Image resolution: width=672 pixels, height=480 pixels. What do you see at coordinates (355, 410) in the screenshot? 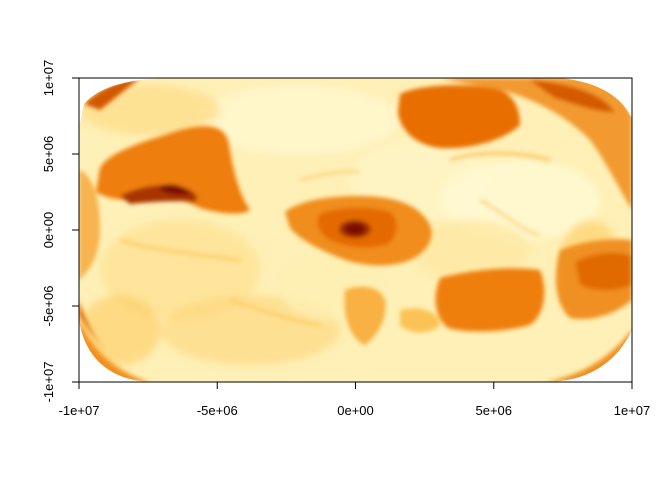
I see `x-tick-label: 0e+00` at bounding box center [355, 410].